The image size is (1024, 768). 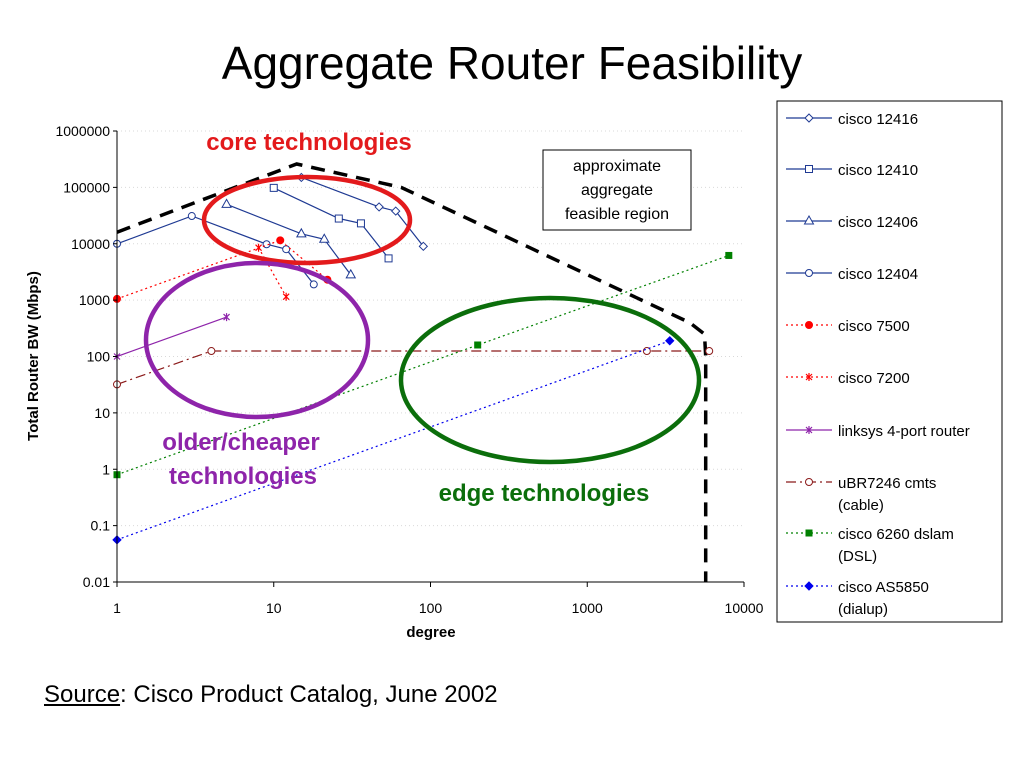 What do you see at coordinates (117, 608) in the screenshot?
I see `x-tick-label: 1` at bounding box center [117, 608].